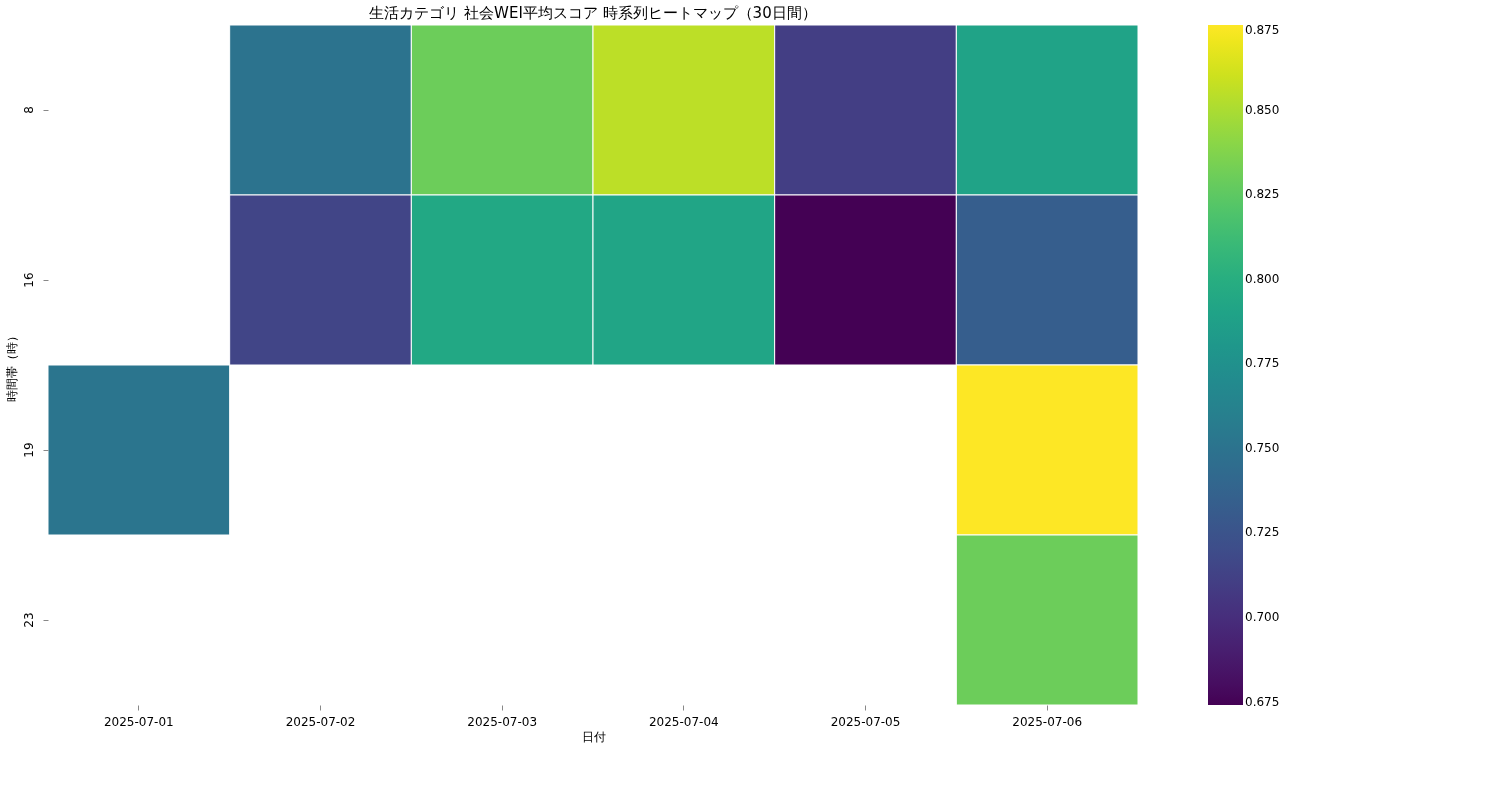 This screenshot has height=800, width=1500. What do you see at coordinates (683, 721) in the screenshot?
I see `x-tick-label: 2025-07-04` at bounding box center [683, 721].